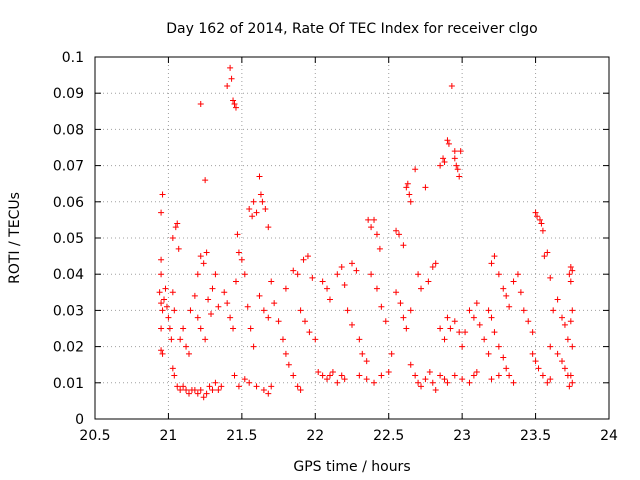  Describe the element at coordinates (68, 167) in the screenshot. I see `y-tick-label: 0.07` at that location.